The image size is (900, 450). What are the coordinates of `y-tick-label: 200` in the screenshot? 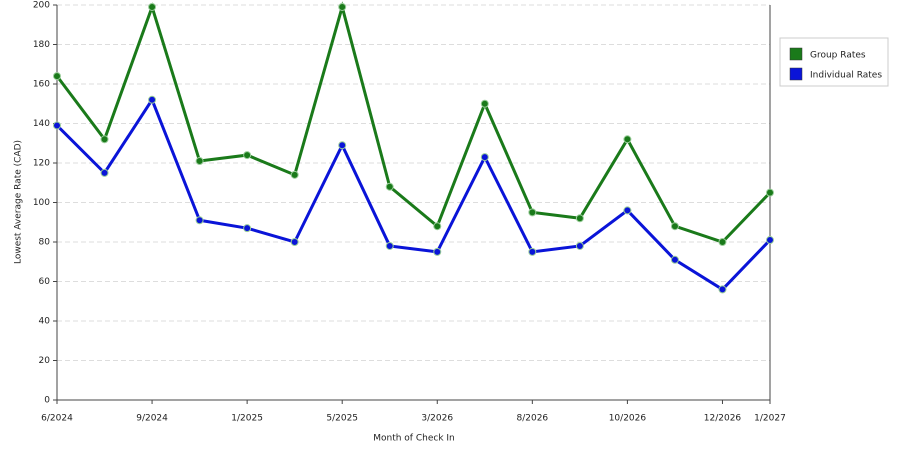 It's located at (41, 6).